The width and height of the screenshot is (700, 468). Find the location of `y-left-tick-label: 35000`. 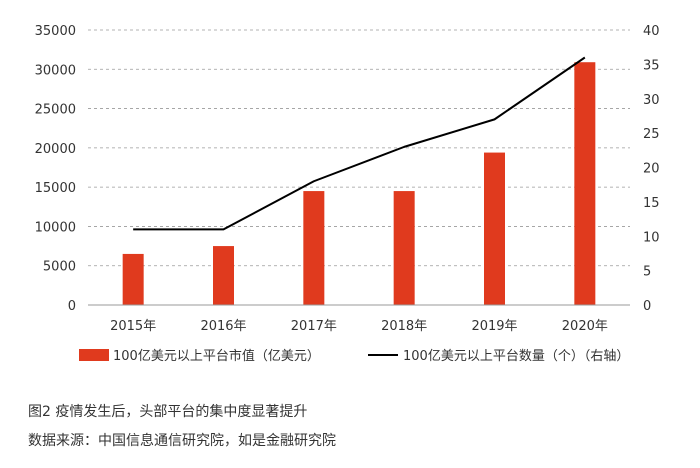

y-left-tick-label: 35000 is located at coordinates (55, 31).